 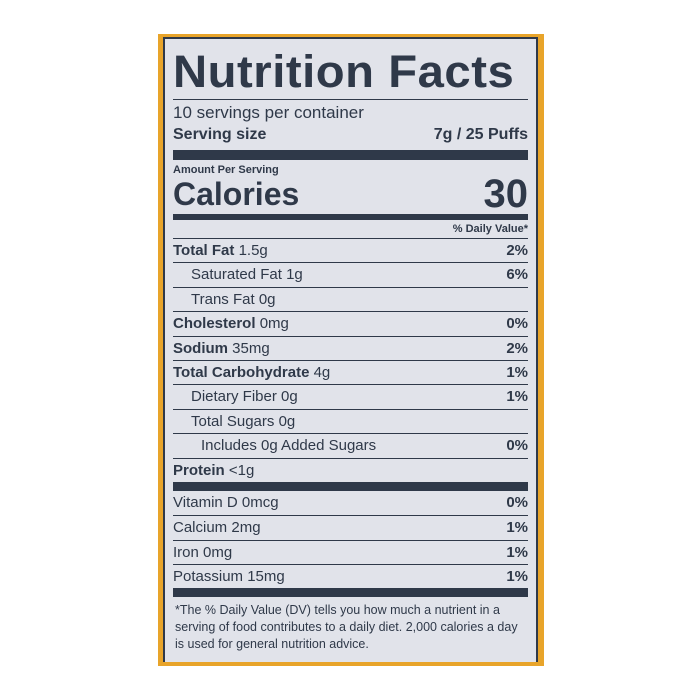 I want to click on nutrient-row: Sodium 35mg 2%, so click(x=350, y=347).